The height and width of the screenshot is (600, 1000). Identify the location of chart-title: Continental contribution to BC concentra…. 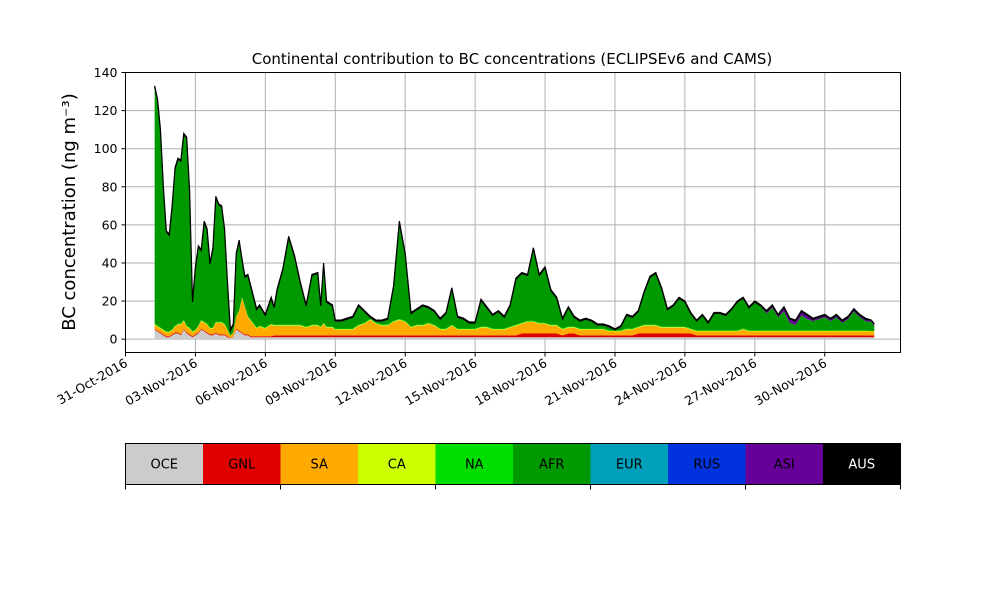
(512, 59).